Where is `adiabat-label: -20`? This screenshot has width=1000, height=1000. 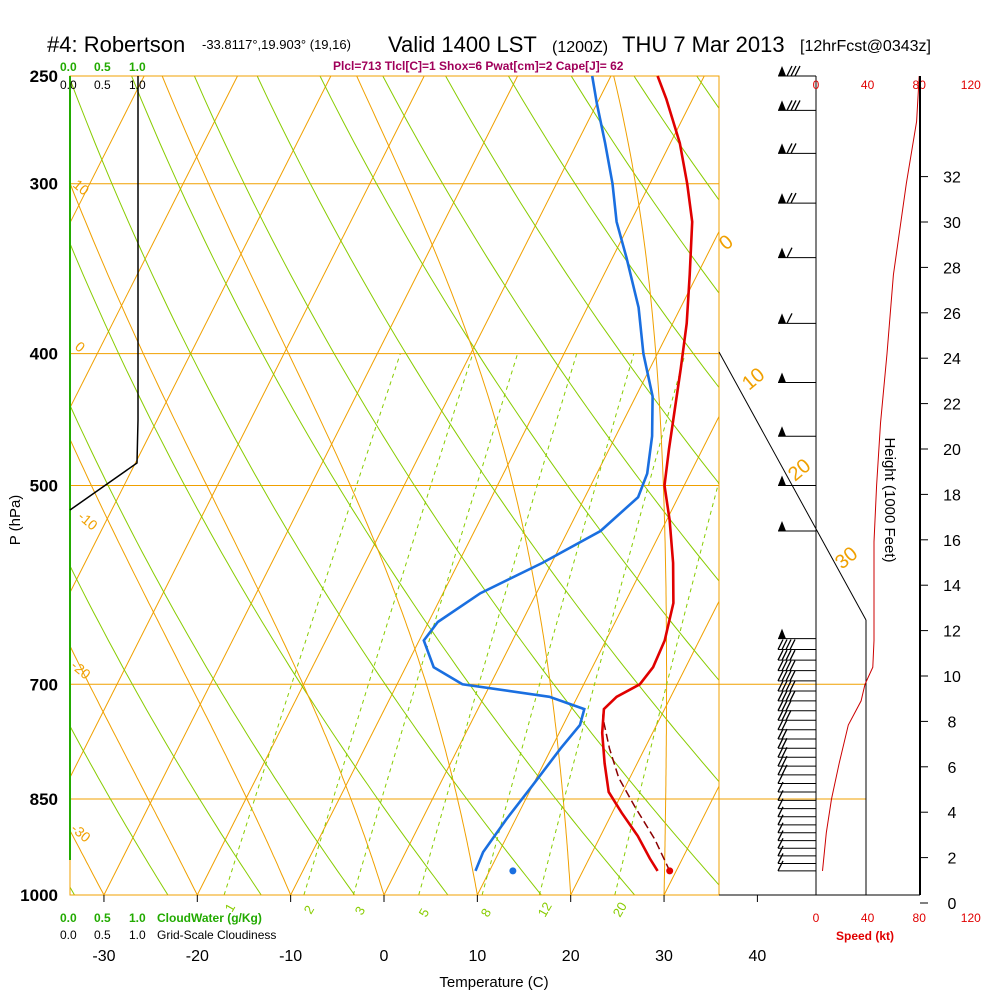 adiabat-label: -20 is located at coordinates (81, 669).